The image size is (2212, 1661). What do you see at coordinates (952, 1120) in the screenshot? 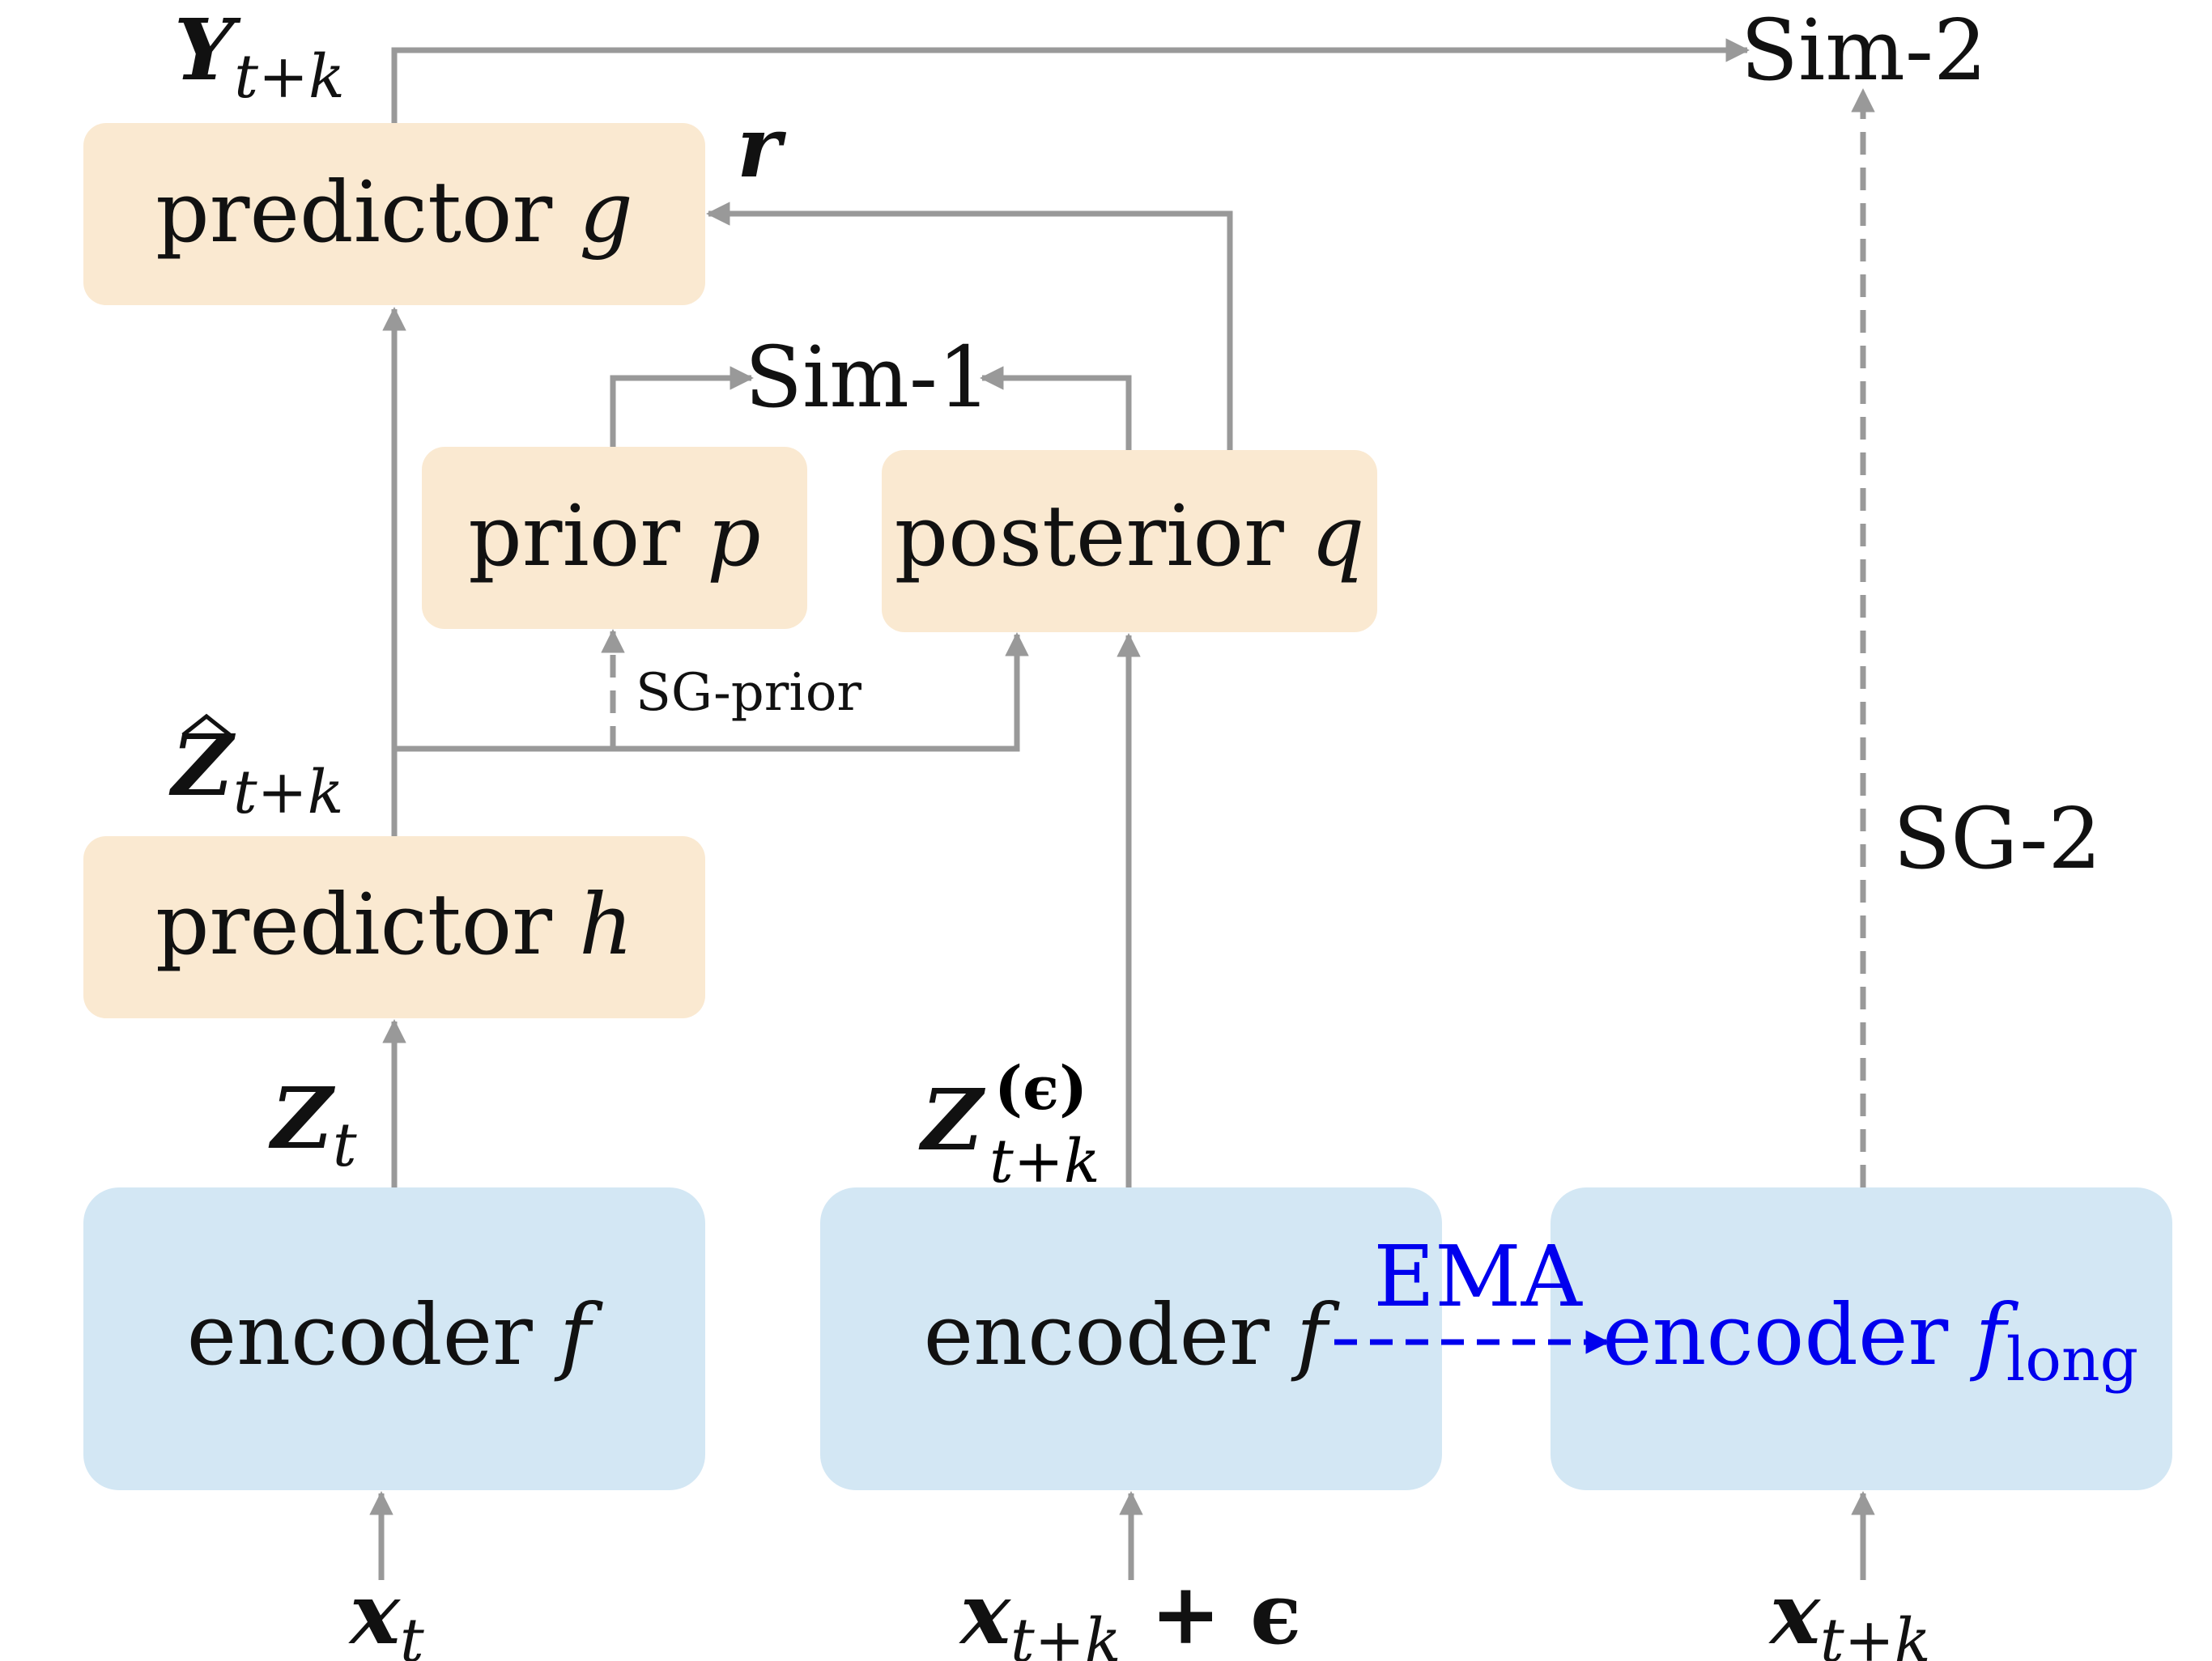
I see `zeps-label: Z` at bounding box center [952, 1120].